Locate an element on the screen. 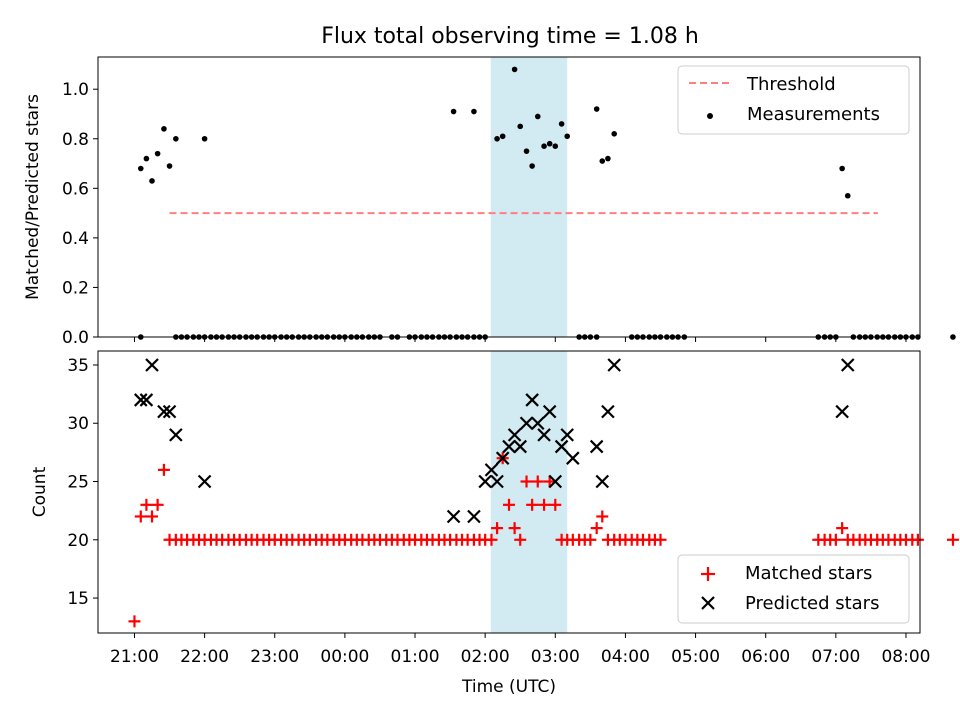  bottom-x-tick-label: 02:00 is located at coordinates (485, 657).